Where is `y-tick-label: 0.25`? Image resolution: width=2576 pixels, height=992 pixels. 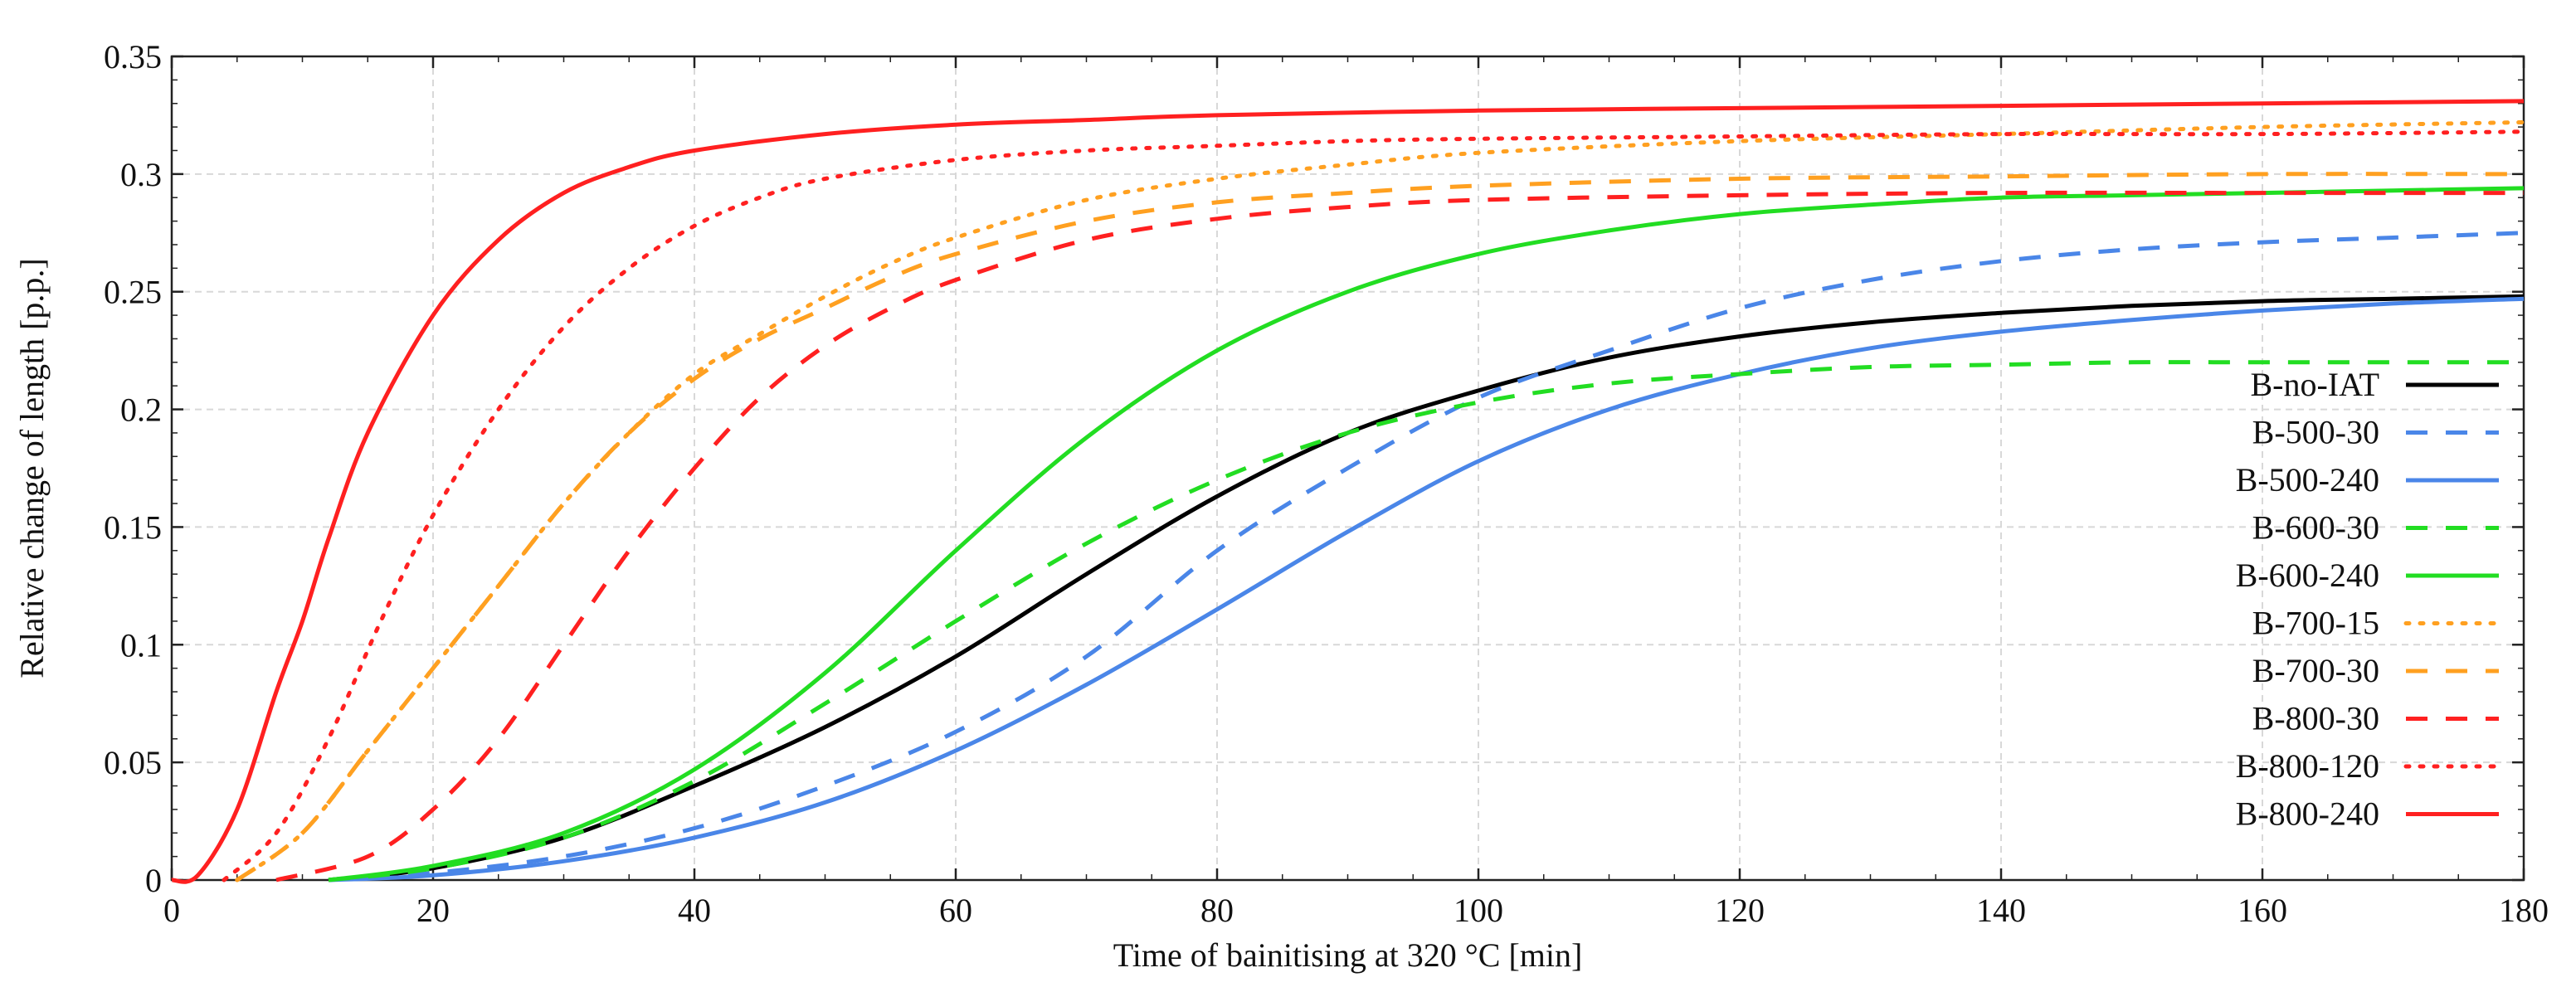 y-tick-label: 0.25 is located at coordinates (133, 292).